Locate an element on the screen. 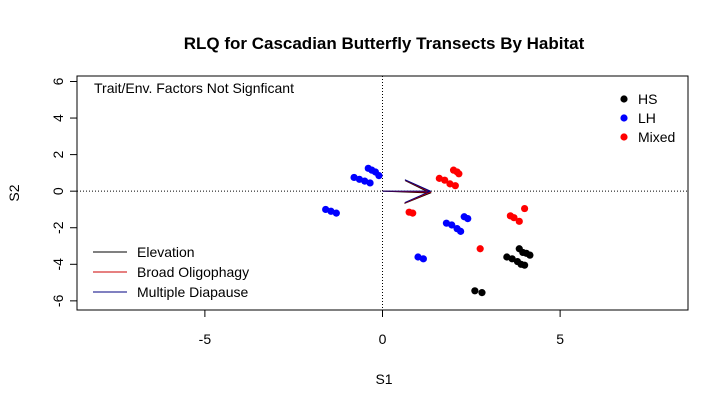  legend-marker-lh is located at coordinates (624, 118).